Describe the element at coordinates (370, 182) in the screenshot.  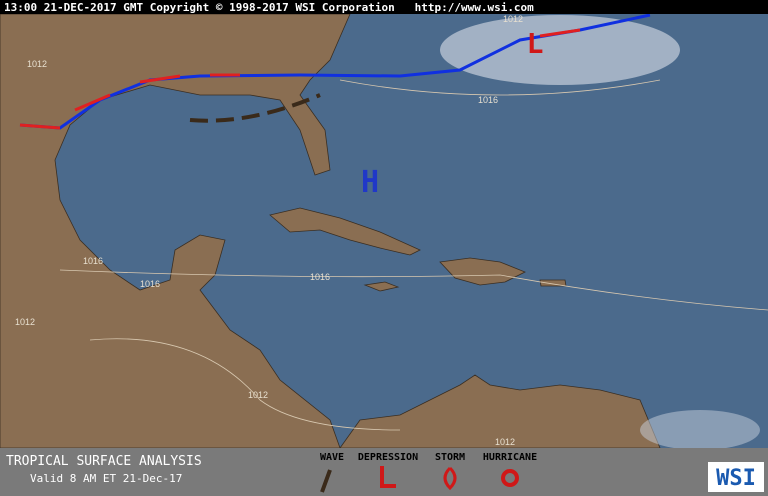
I see `high-center: H` at that location.